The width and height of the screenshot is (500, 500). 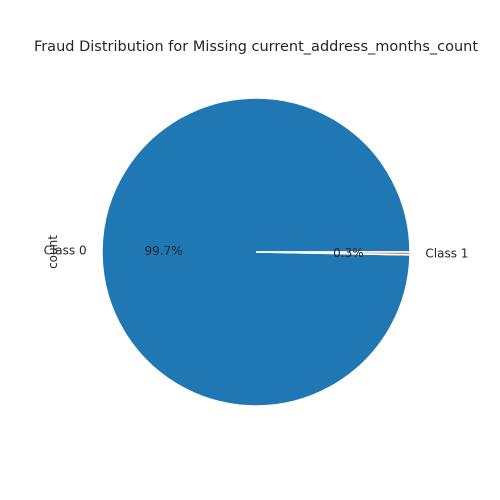 What do you see at coordinates (164, 251) in the screenshot?
I see `slice-percent-class-0: 99.7%` at bounding box center [164, 251].